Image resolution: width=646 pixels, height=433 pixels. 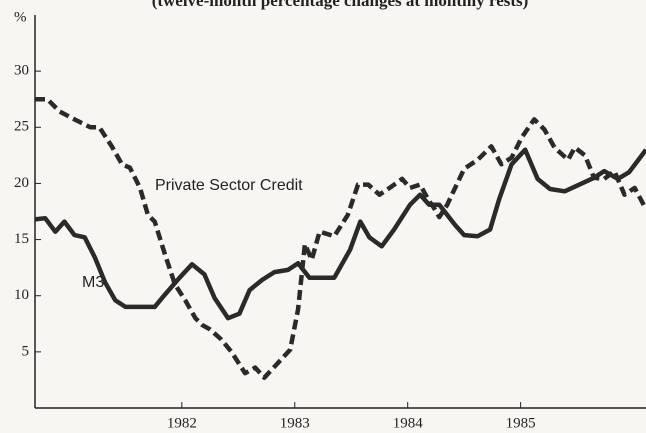 What do you see at coordinates (295, 423) in the screenshot?
I see `x-tick-label: 1983` at bounding box center [295, 423].